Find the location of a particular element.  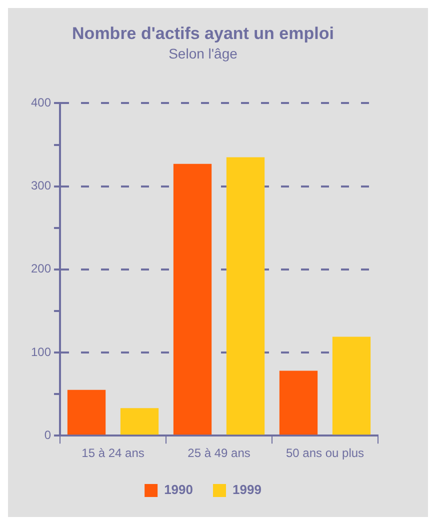

y-tick-label: 100 is located at coordinates (41, 351).